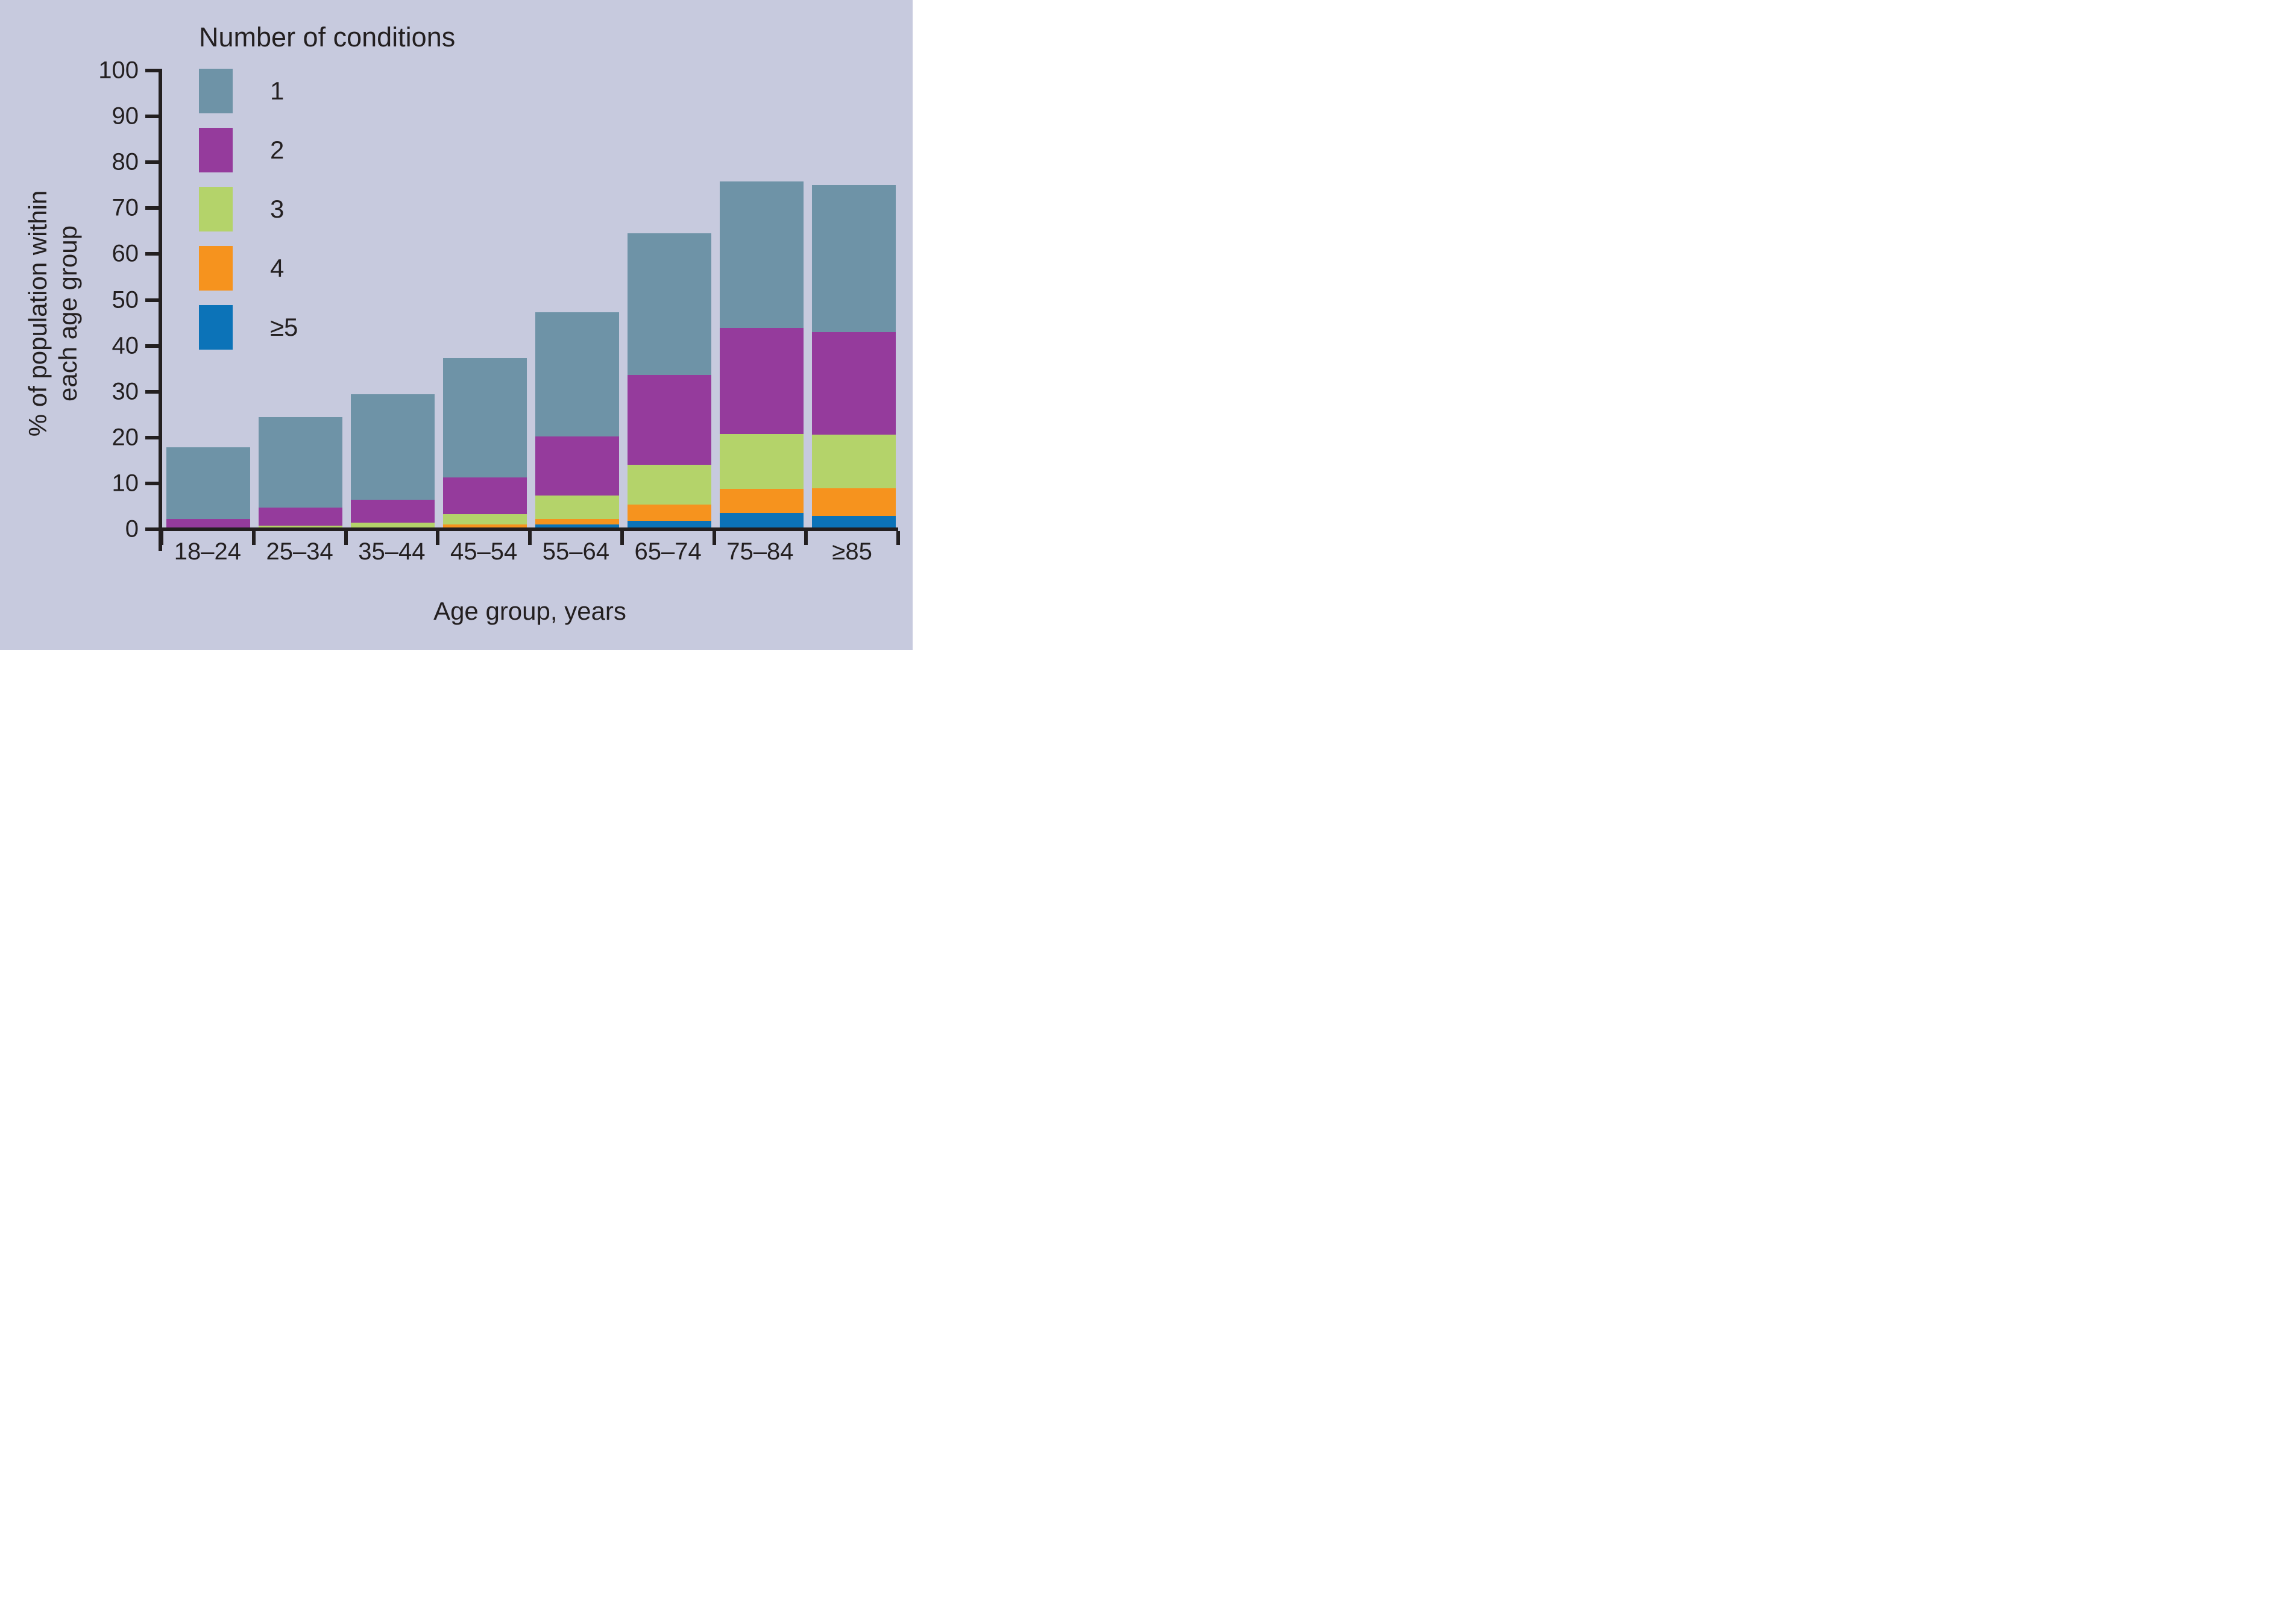  I want to click on legend: Number of conditions 1 2 3 4 ≥5, so click(327, 193).